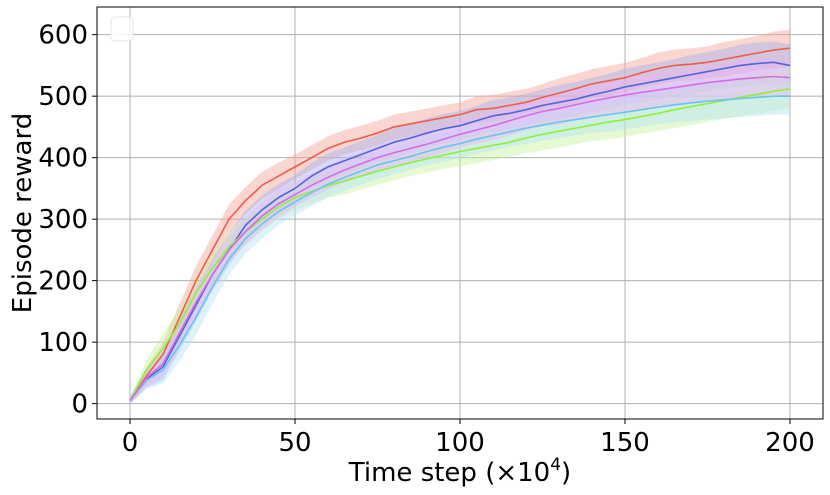 This screenshot has height=495, width=830. I want to click on x-tick-label: 0, so click(130, 443).